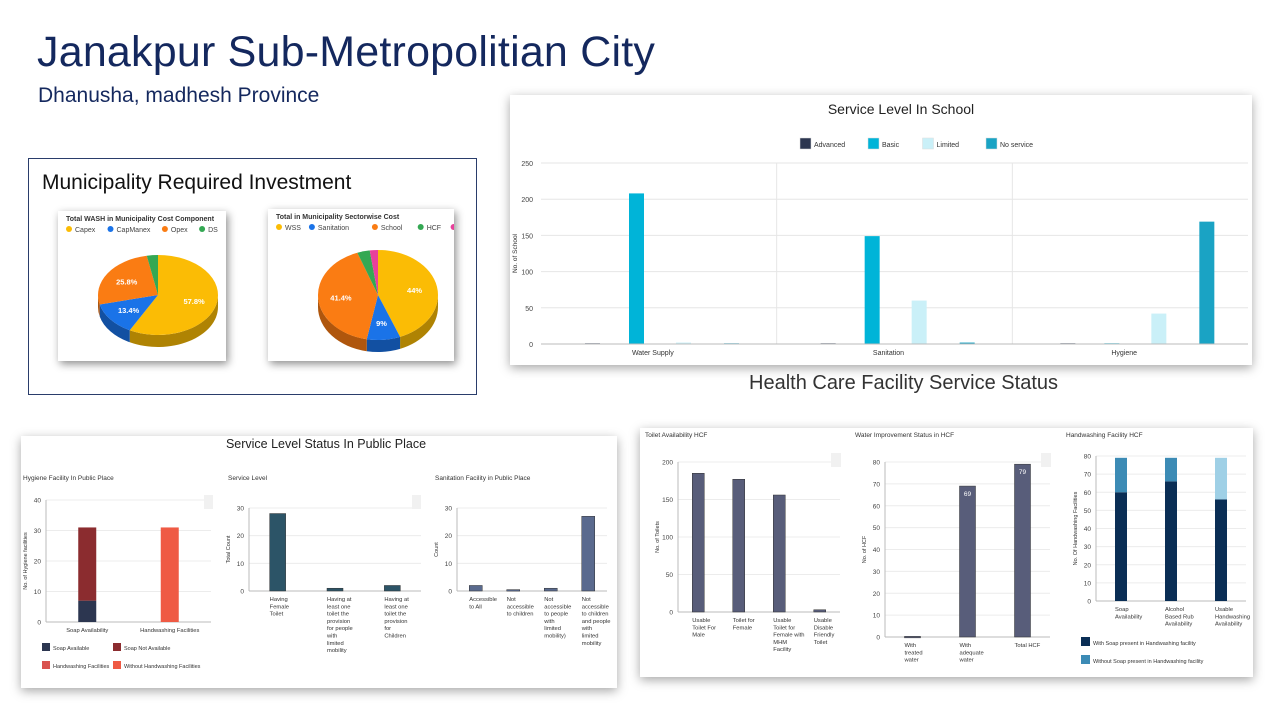  I want to click on bar-basic, so click(872, 290).